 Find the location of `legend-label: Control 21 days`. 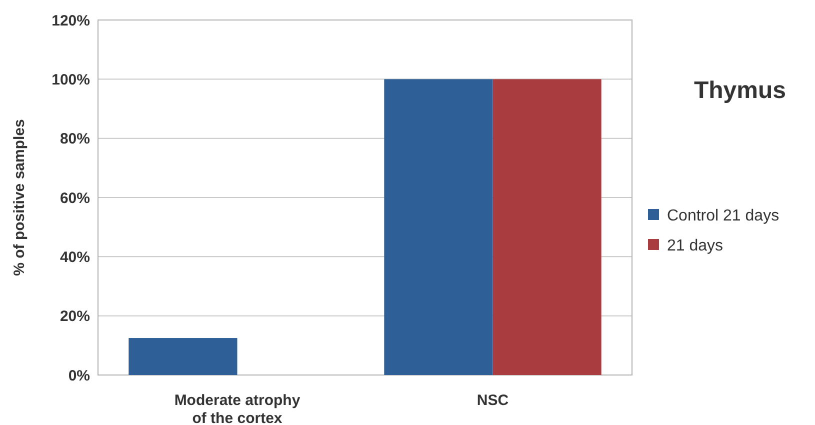

legend-label: Control 21 days is located at coordinates (723, 216).